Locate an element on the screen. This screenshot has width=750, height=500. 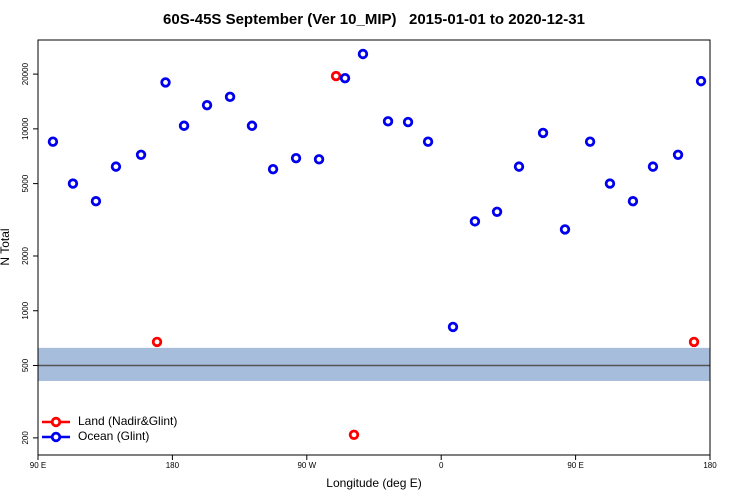
band is located at coordinates (374, 364).